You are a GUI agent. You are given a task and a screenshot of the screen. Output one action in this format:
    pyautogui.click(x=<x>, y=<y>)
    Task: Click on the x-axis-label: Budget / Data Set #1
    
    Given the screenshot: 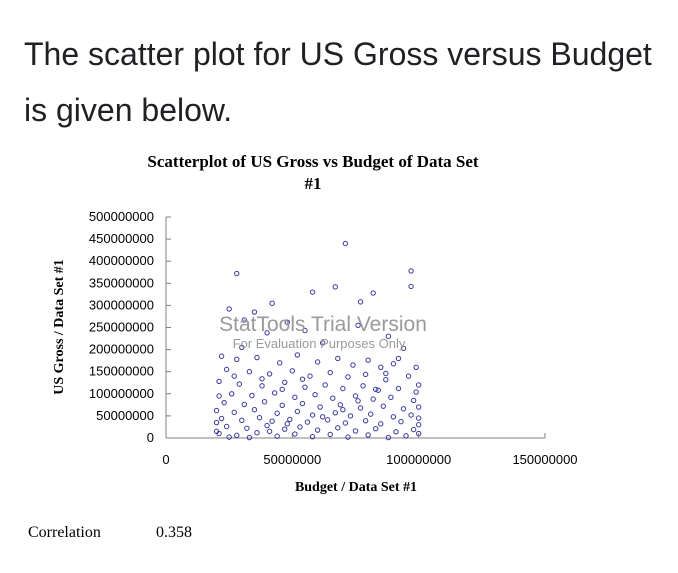 What is the action you would take?
    pyautogui.click(x=356, y=487)
    